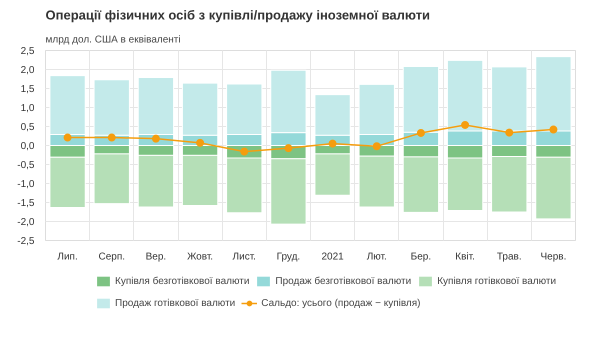 The width and height of the screenshot is (600, 350). I want to click on y-tick-label: 1,5, so click(27, 89).